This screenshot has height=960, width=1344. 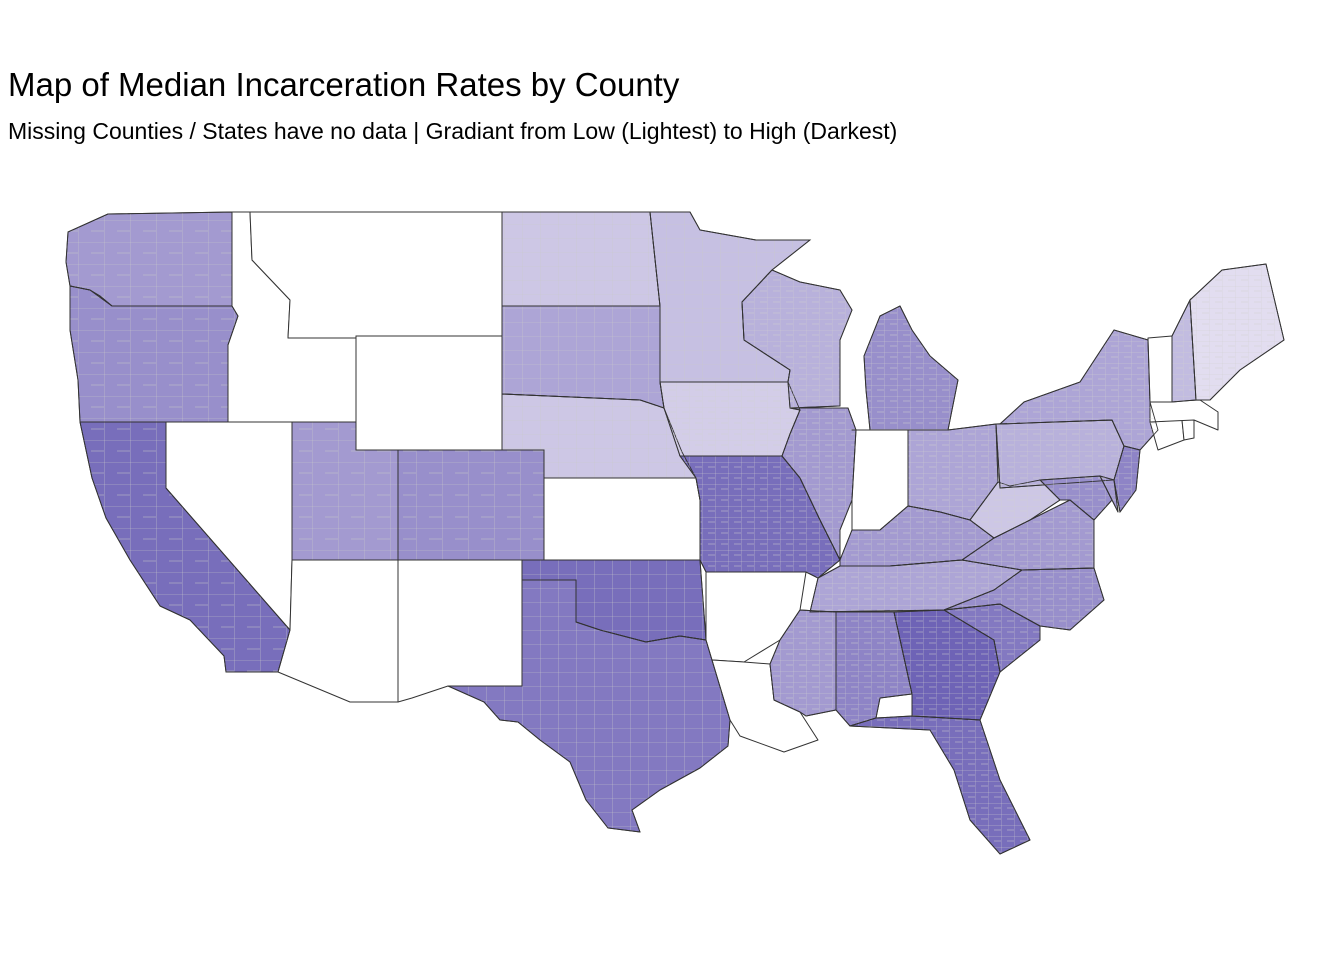 I want to click on county-grid-washington, so click(x=149, y=259).